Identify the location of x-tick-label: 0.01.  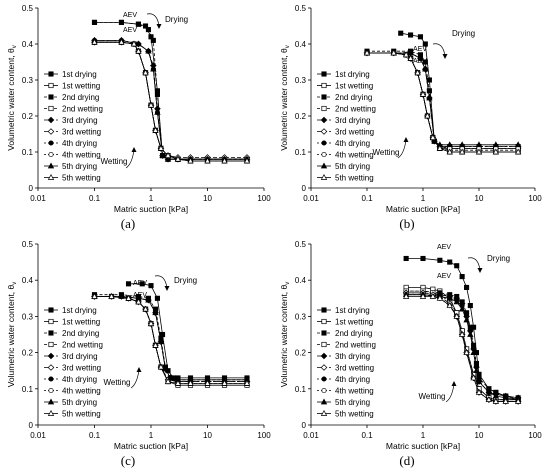
(311, 198).